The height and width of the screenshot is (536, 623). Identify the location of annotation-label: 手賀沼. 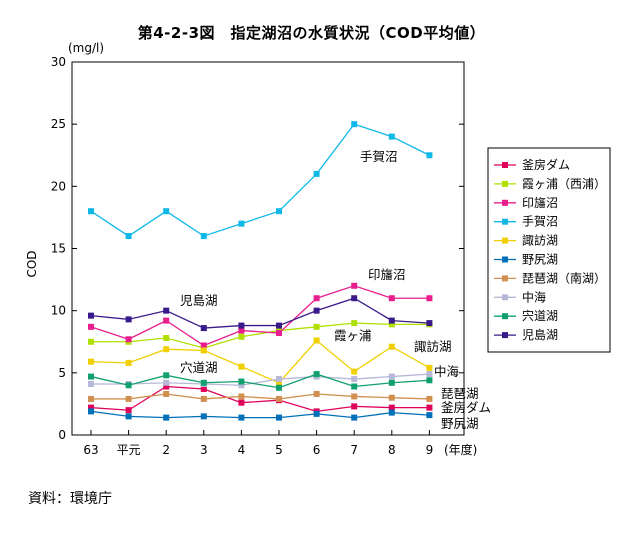
(379, 156).